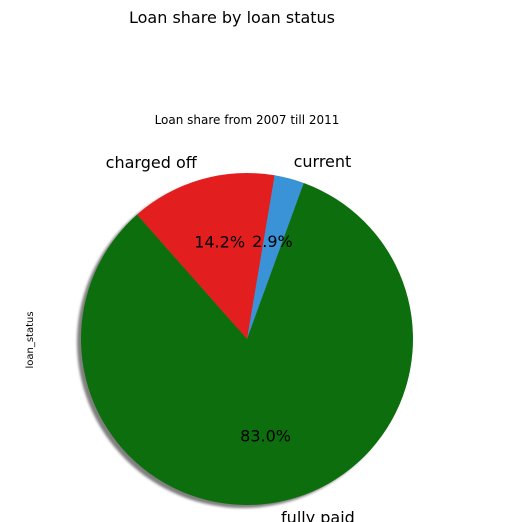 The width and height of the screenshot is (507, 522). Describe the element at coordinates (232, 17) in the screenshot. I see `chart-suptitle: Loan share by loan status` at that location.